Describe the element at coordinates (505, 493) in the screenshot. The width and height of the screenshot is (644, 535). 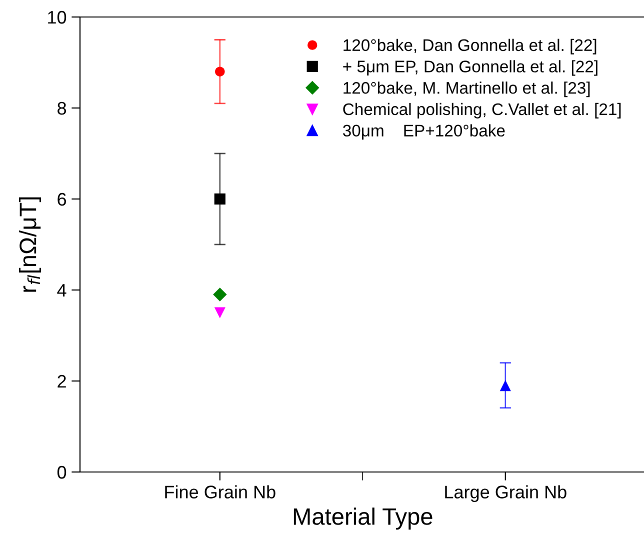
I see `x-tick-label: Large Grain Nb` at that location.